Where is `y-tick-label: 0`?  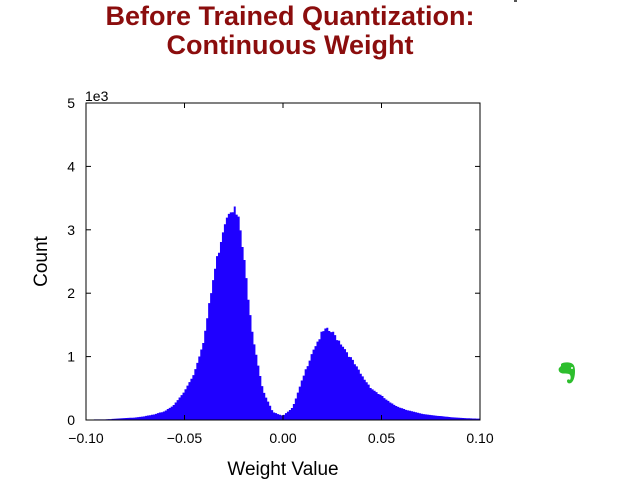 y-tick-label: 0 is located at coordinates (71, 420).